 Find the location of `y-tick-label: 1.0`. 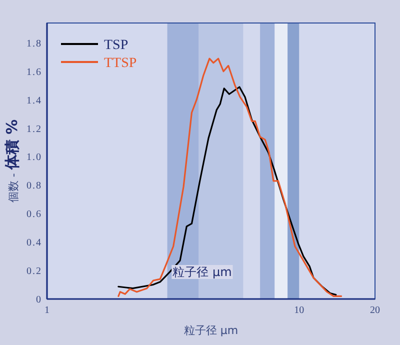

y-tick-label: 1.0 is located at coordinates (34, 158).